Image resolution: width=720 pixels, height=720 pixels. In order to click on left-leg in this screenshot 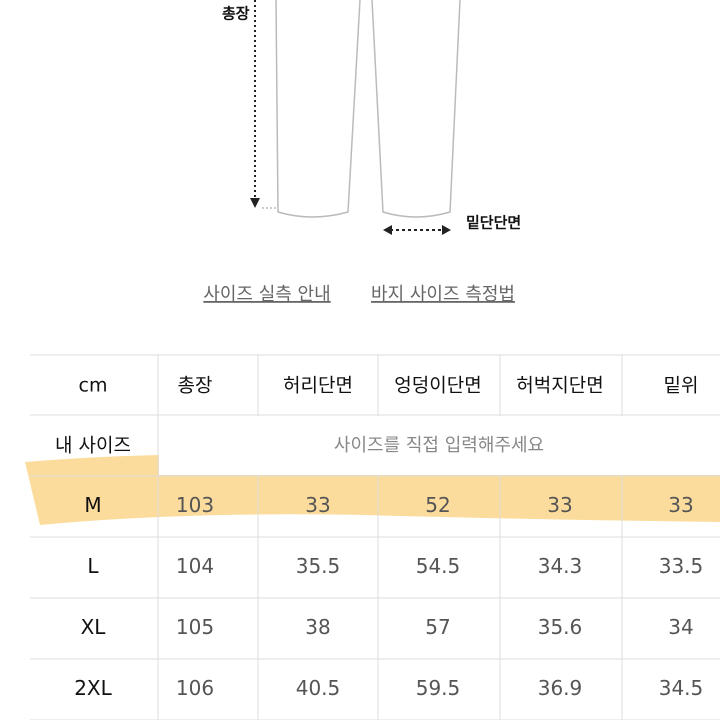, I will do `click(318, 109)`.